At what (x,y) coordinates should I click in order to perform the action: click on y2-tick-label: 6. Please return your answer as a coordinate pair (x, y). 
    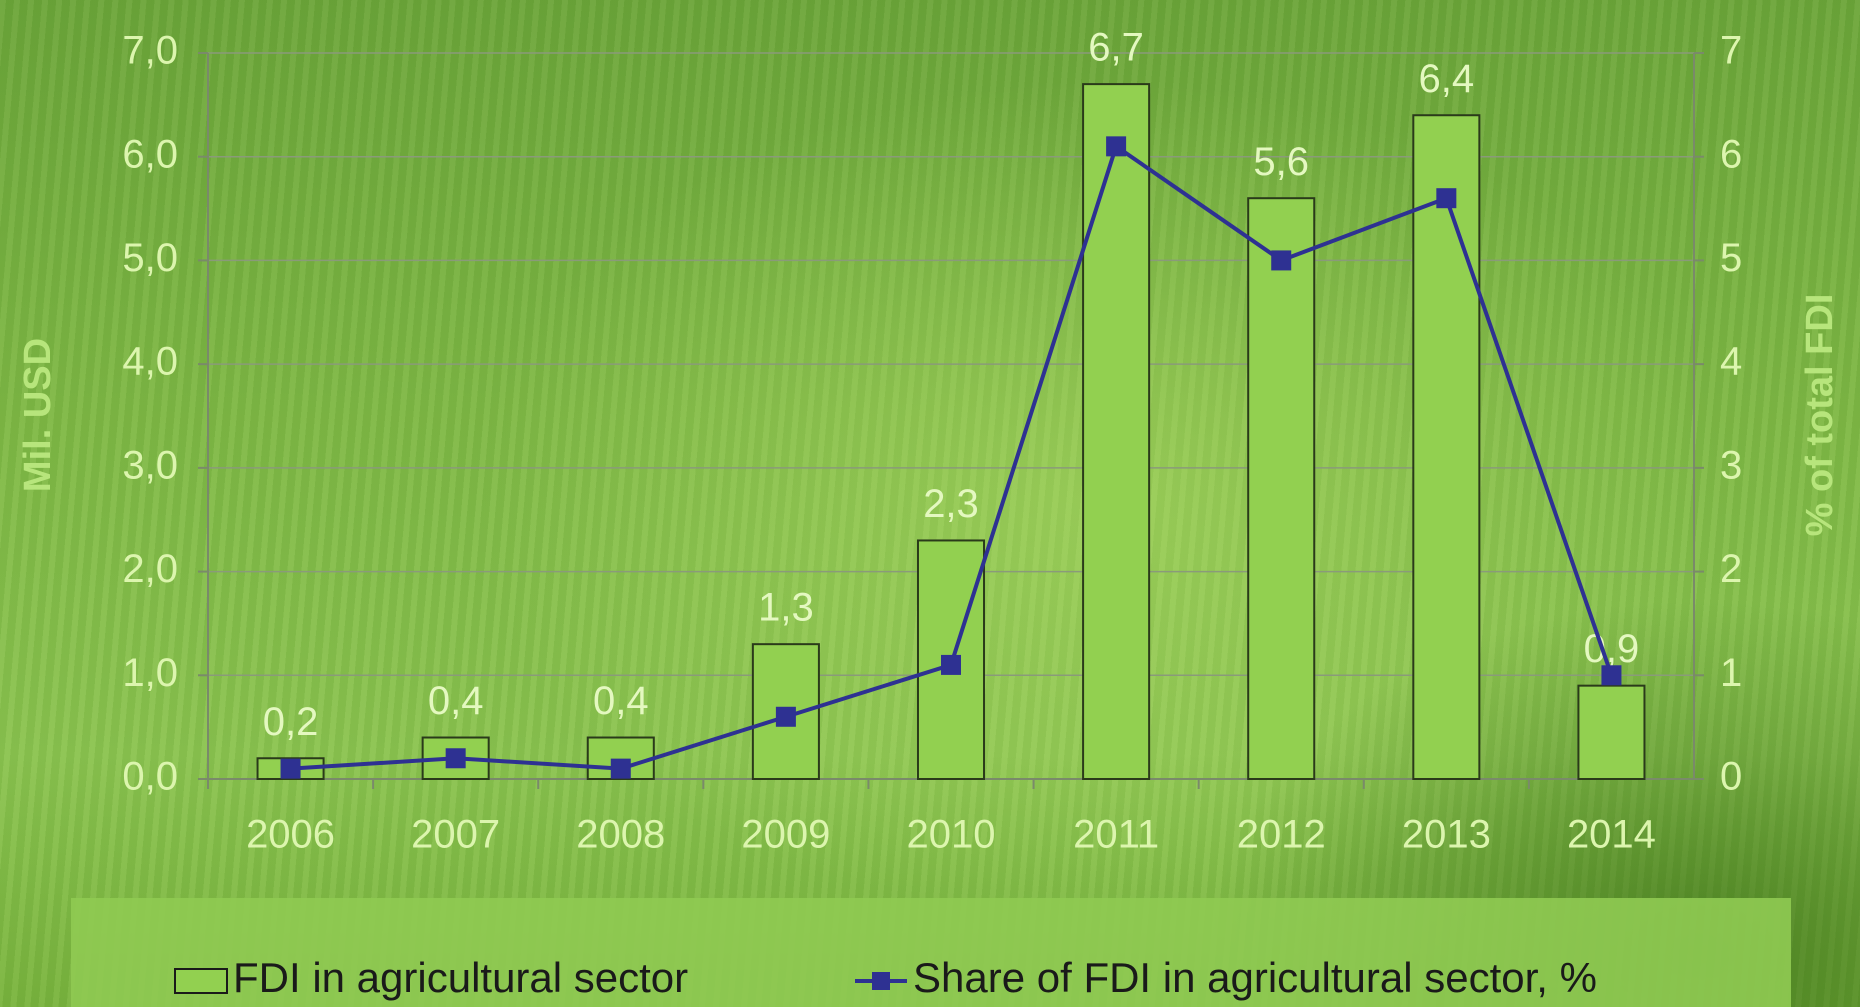
    Looking at the image, I should click on (1731, 154).